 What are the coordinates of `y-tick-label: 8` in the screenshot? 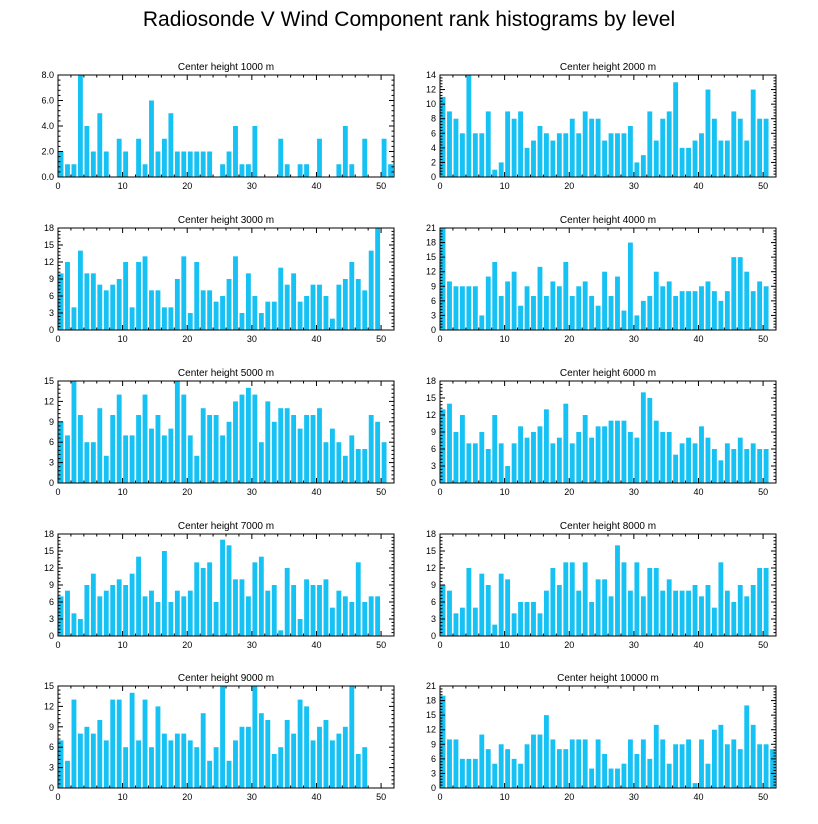 It's located at (433, 119).